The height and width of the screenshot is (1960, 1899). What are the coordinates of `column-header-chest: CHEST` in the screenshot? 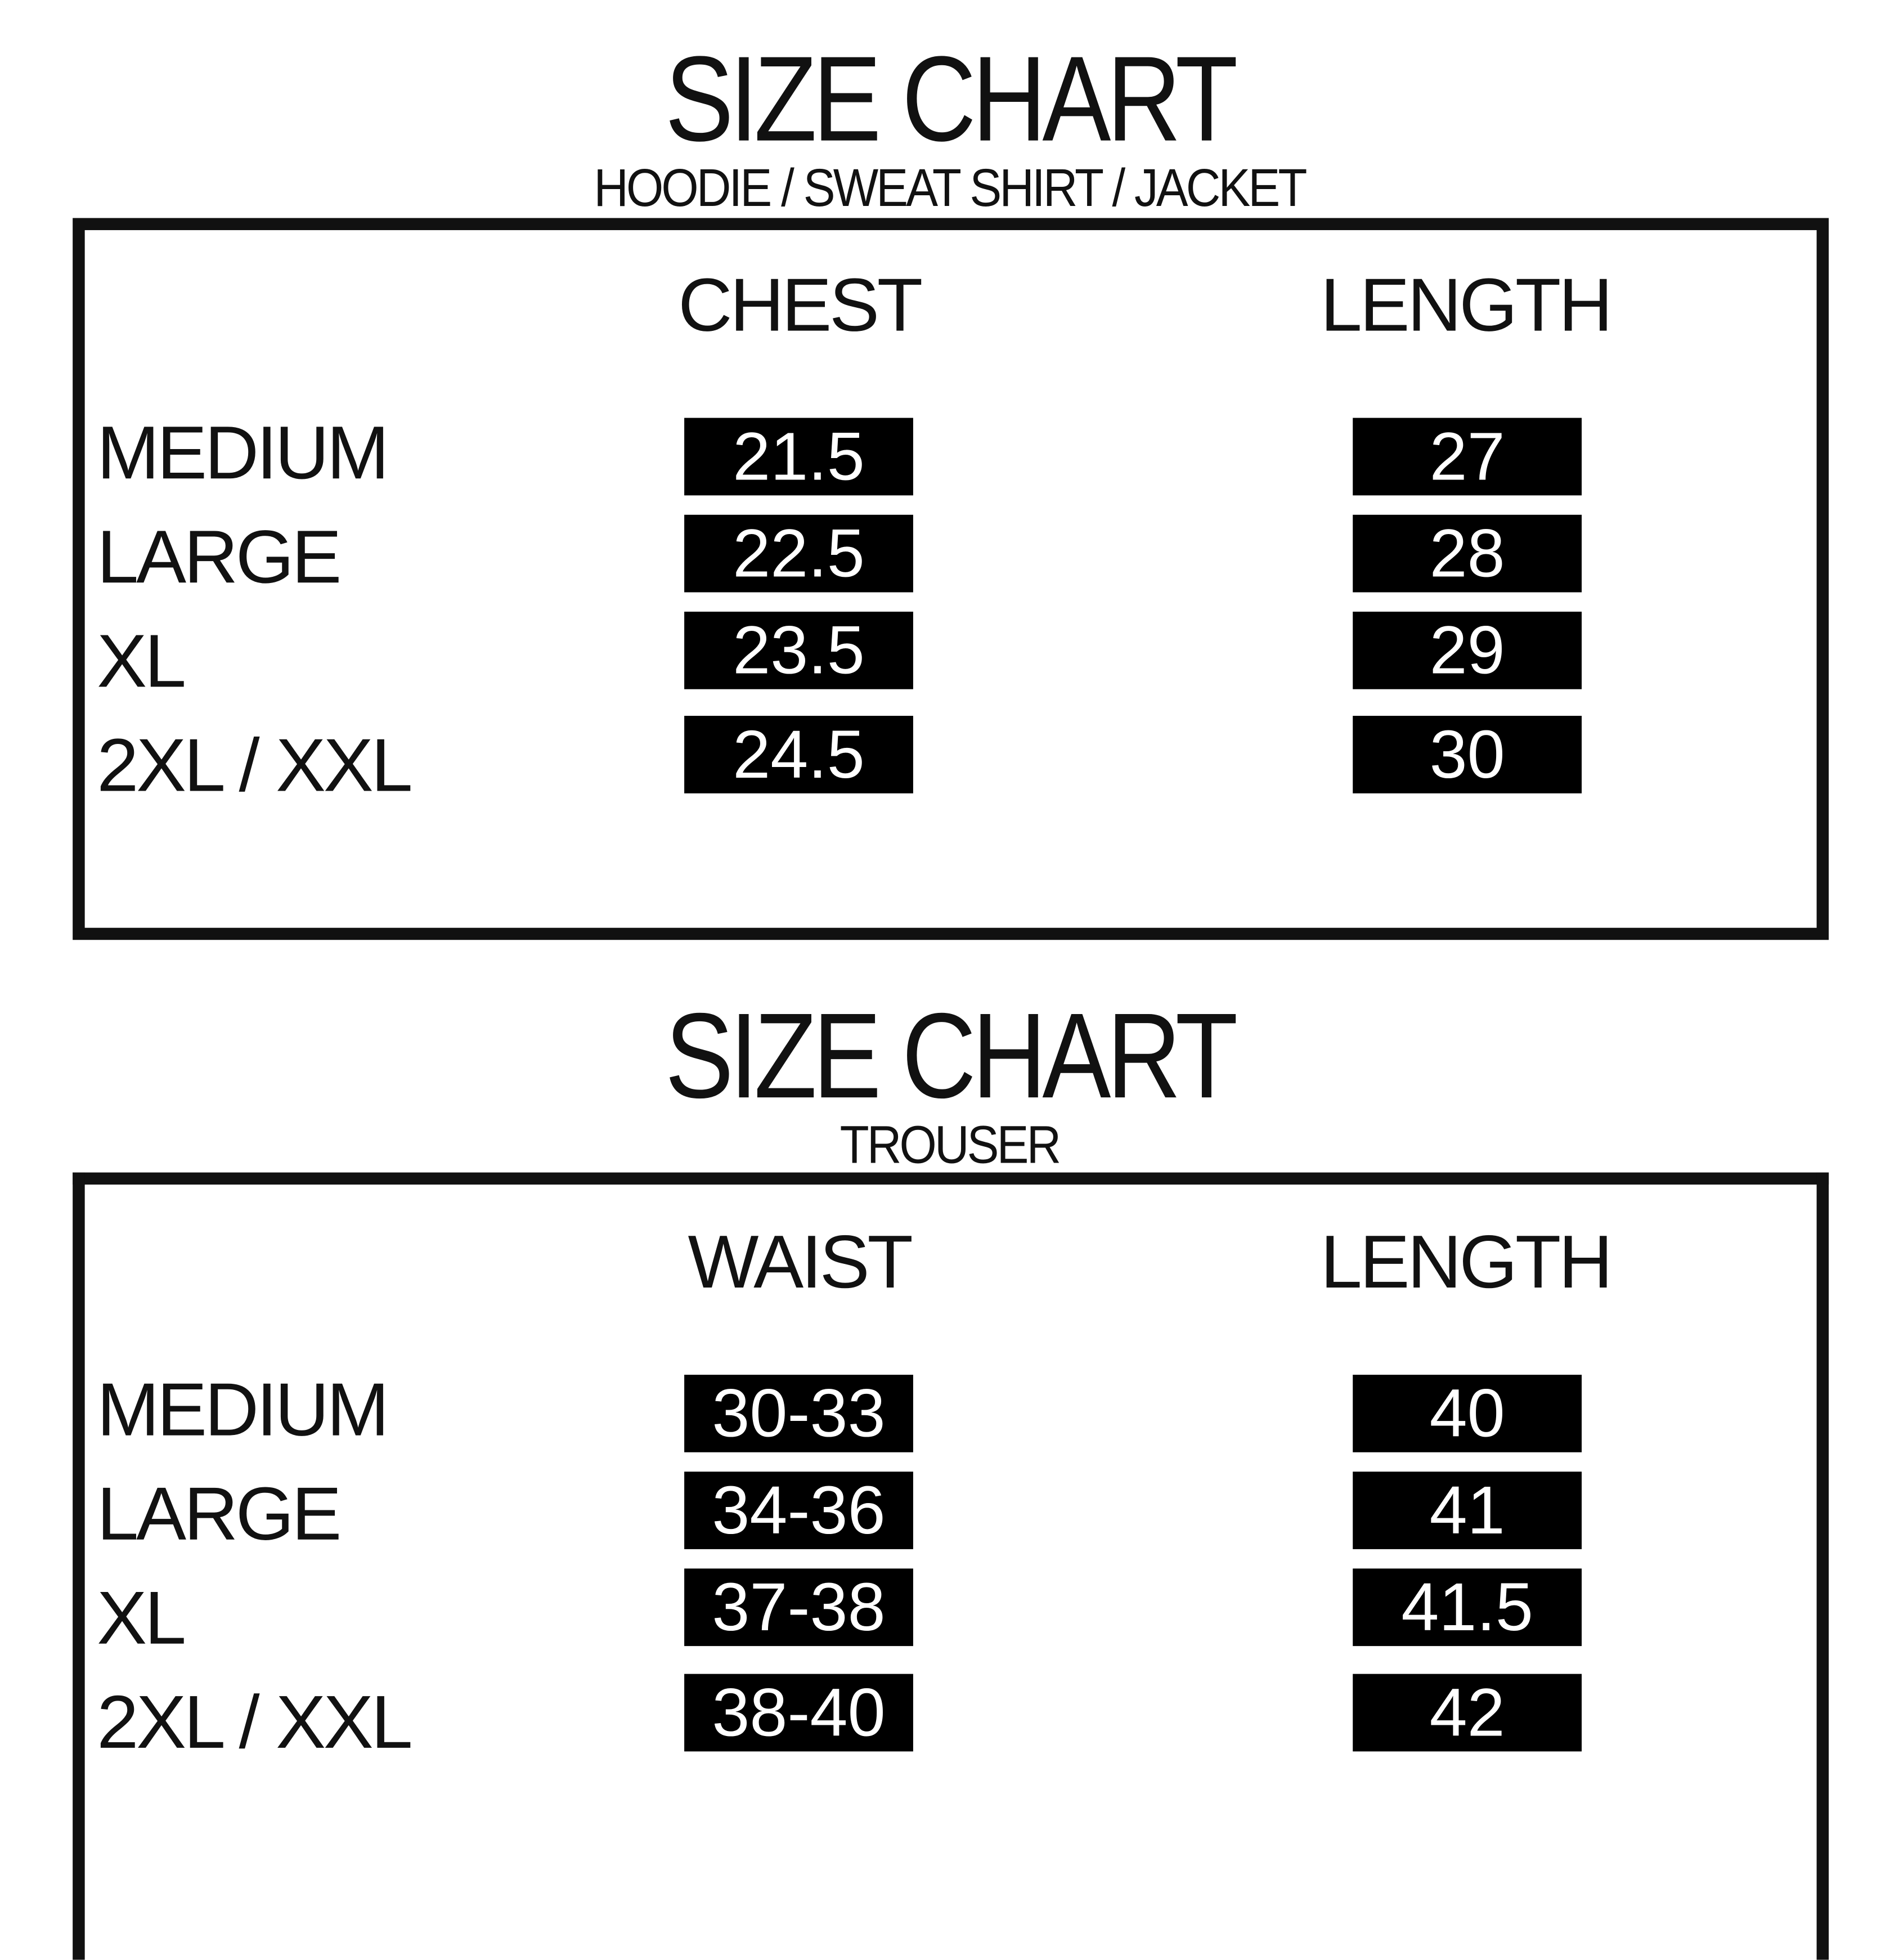 It's located at (800, 306).